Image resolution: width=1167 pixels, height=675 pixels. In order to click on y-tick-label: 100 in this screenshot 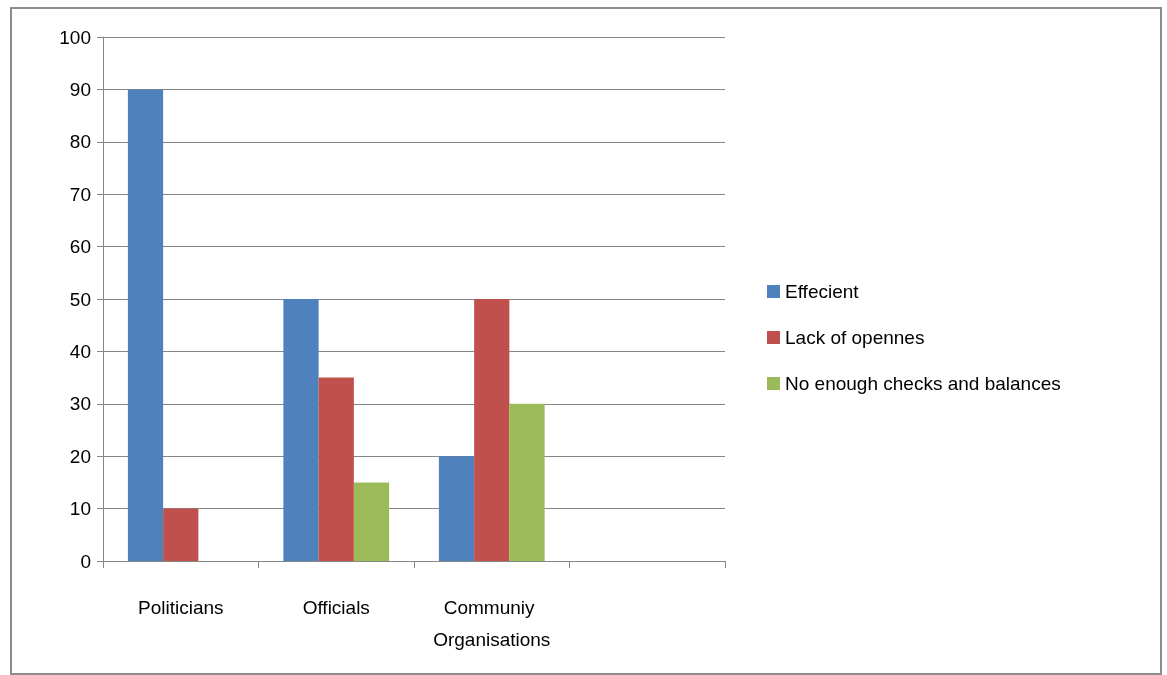, I will do `click(75, 37)`.